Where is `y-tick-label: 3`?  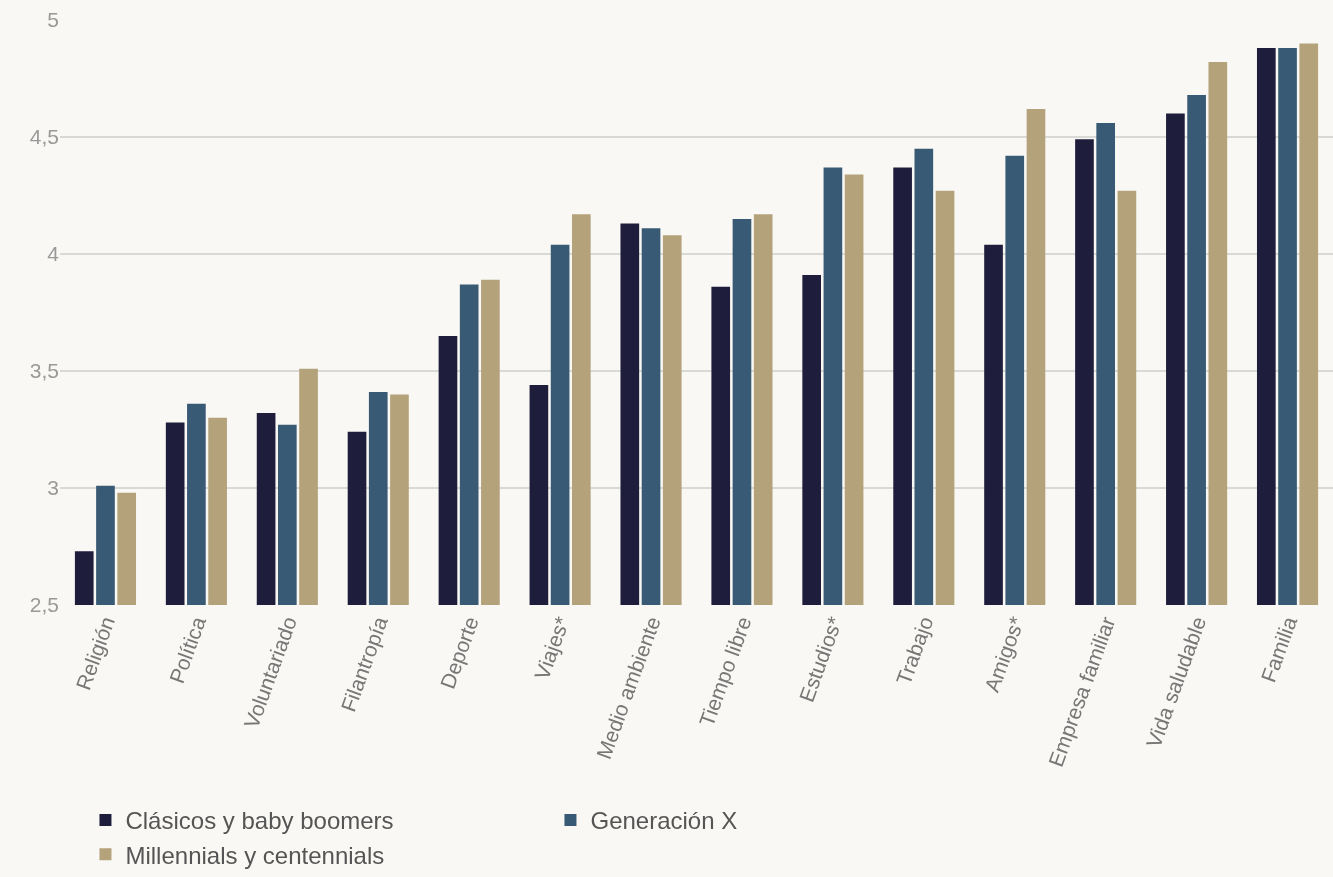 y-tick-label: 3 is located at coordinates (53, 488).